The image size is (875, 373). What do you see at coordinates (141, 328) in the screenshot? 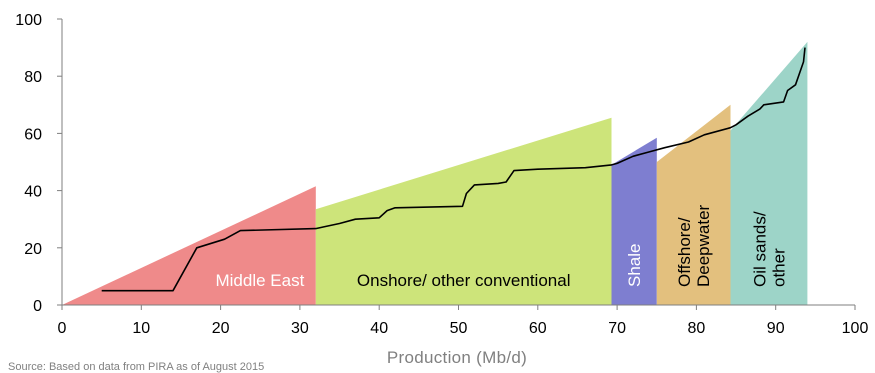
I see `x-tick-label: 10` at bounding box center [141, 328].